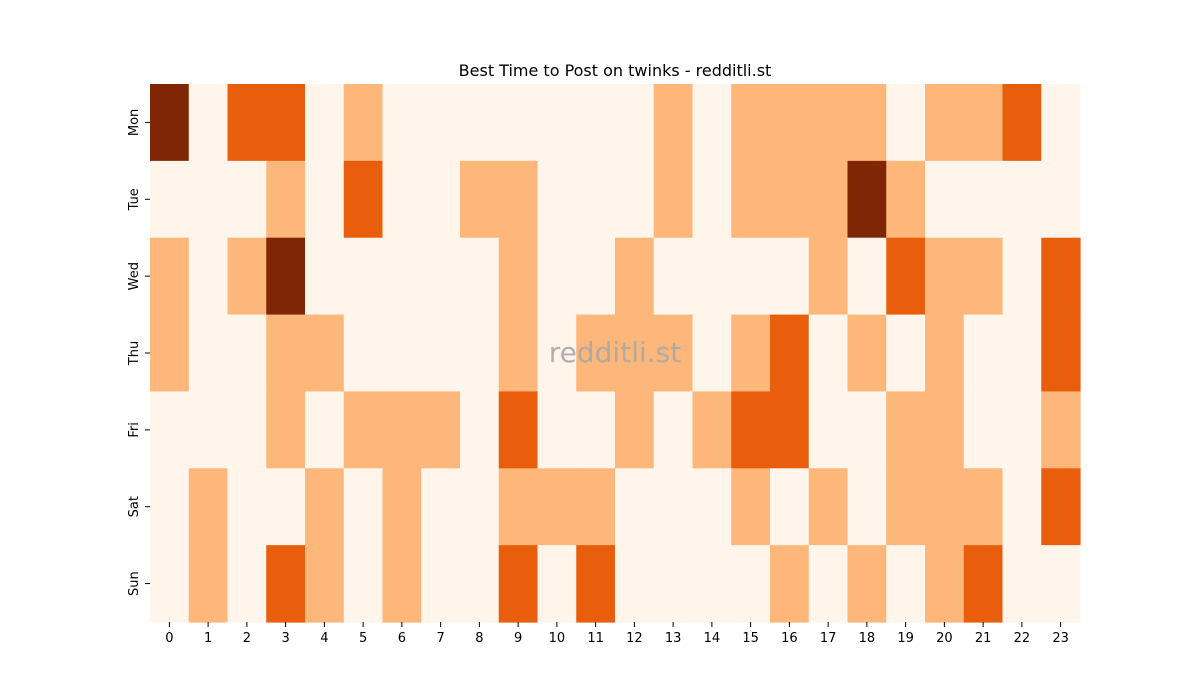 This screenshot has width=1200, height=700. I want to click on x-axis: 0 1 2 3 4 5 6 7 8 9 10 11 12 13 14 15 16 17 18 19 20 21 22 23, so click(617, 634).